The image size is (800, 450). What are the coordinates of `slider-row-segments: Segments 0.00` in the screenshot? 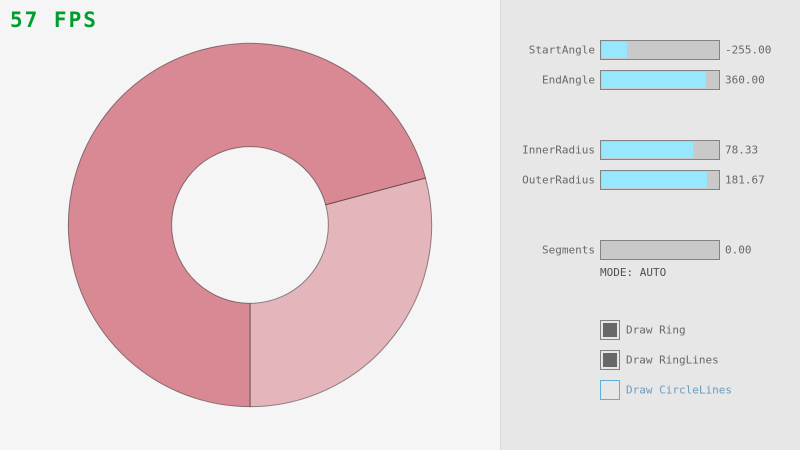 It's located at (650, 250).